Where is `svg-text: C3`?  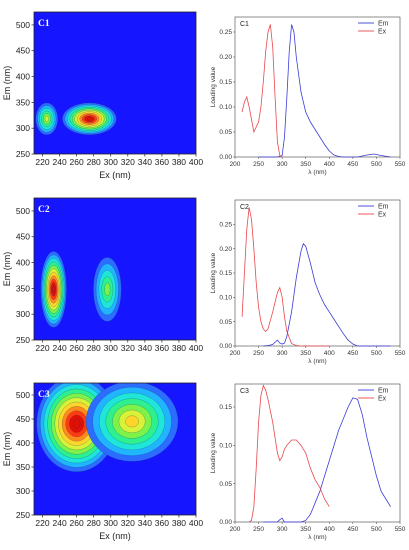 svg-text: C3 is located at coordinates (44, 395).